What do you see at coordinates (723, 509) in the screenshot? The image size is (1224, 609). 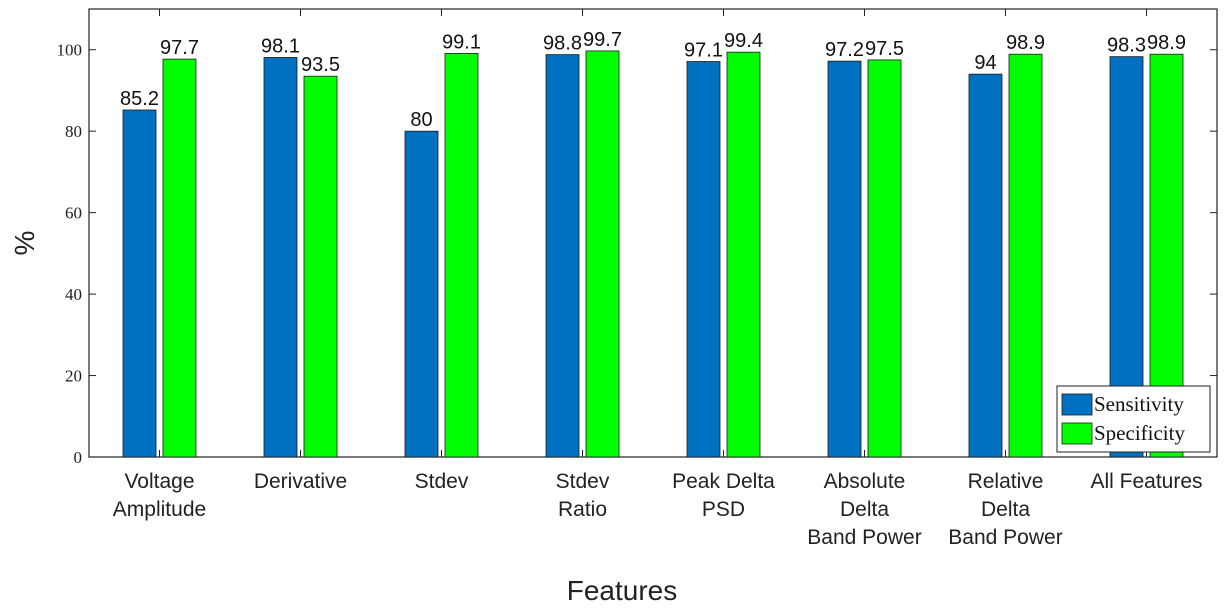 I see `x-tick-label-line: PSD` at bounding box center [723, 509].